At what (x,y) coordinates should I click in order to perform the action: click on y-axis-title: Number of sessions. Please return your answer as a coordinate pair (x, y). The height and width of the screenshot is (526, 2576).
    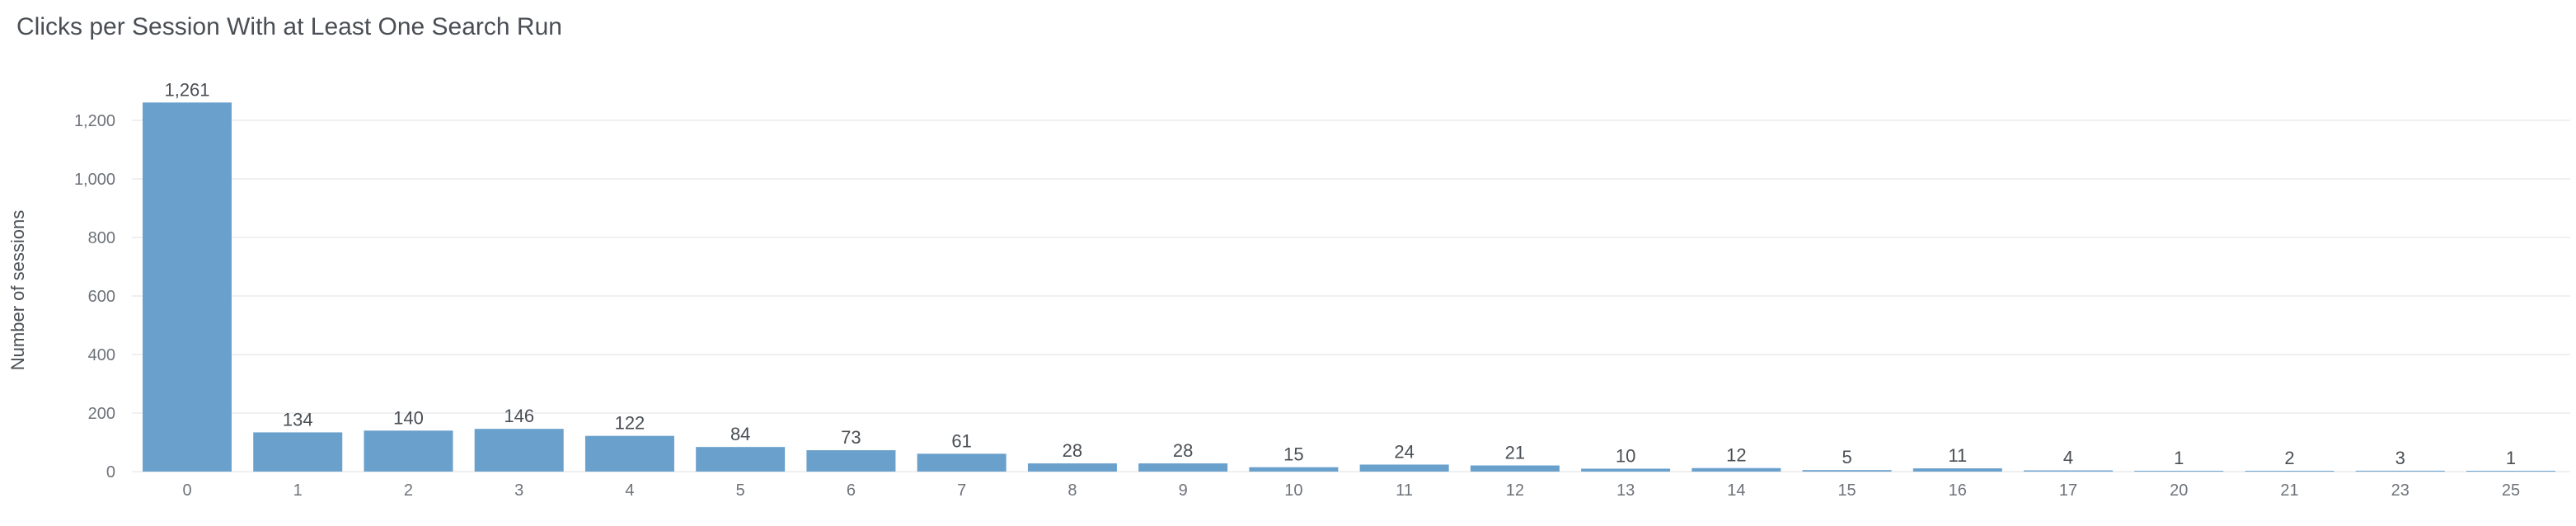
    Looking at the image, I should click on (17, 290).